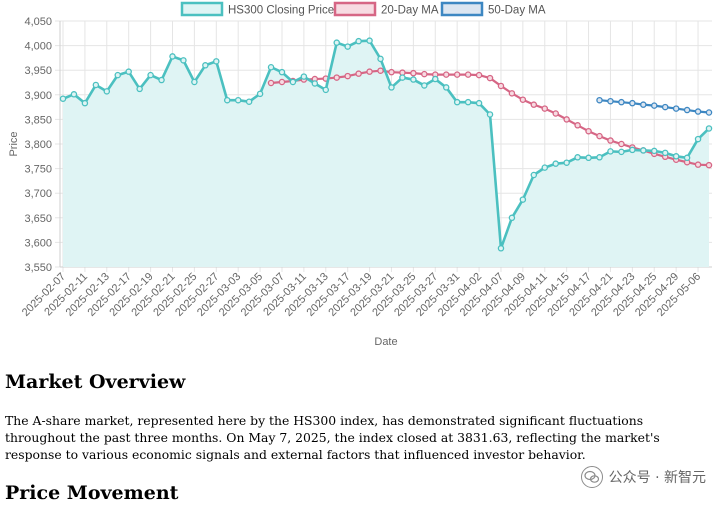  I want to click on heading-market-overview: Market Overview, so click(95, 382).